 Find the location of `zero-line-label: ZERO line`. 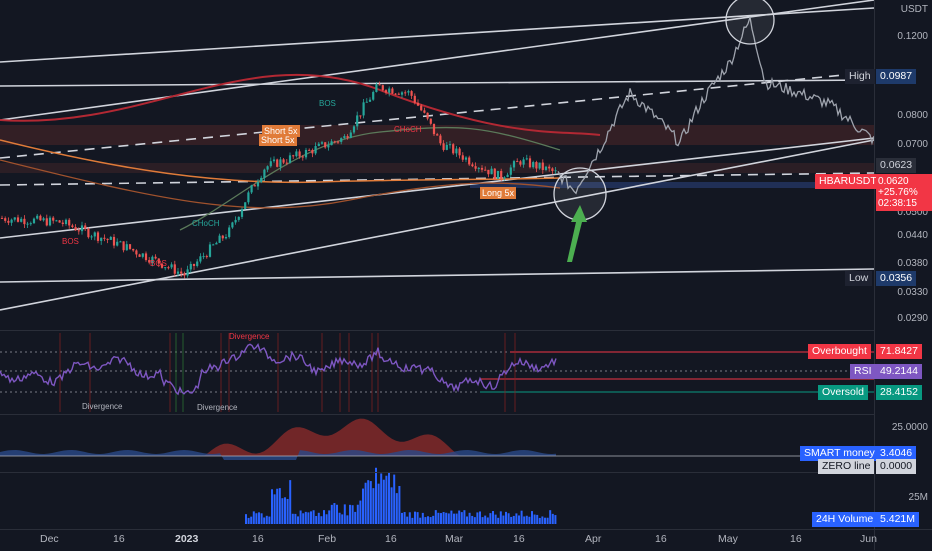

zero-line-label: ZERO line is located at coordinates (846, 466).